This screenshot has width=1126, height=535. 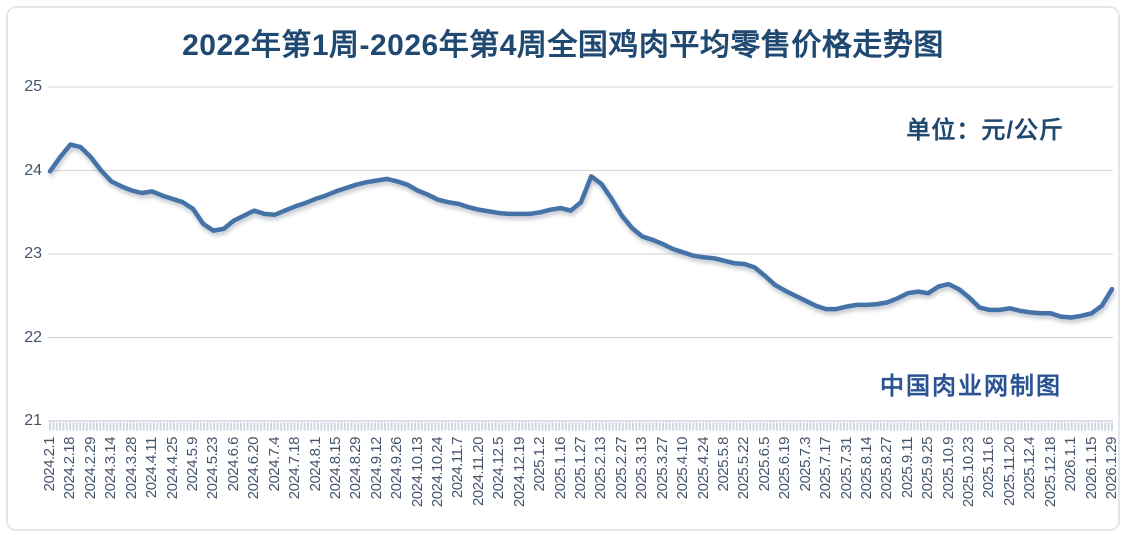 I want to click on x-tick-label: 2024.5.23, so click(x=213, y=468).